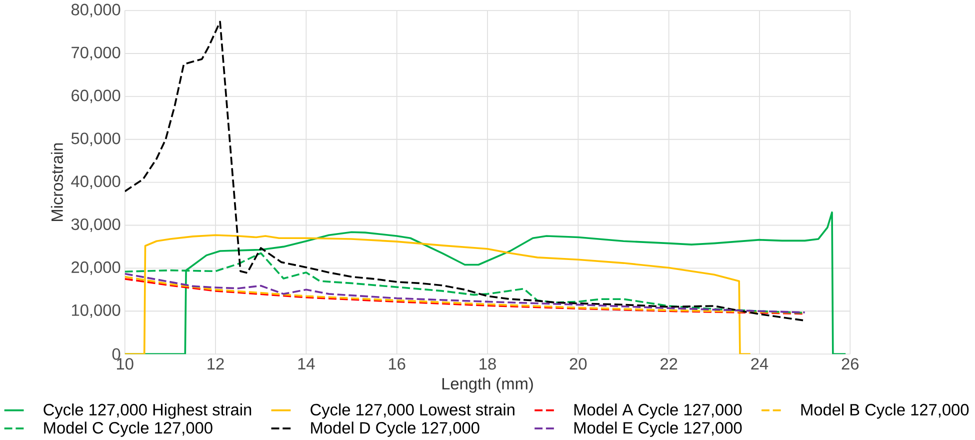 The image size is (975, 440). I want to click on y-tick-label: 20,000, so click(96, 269).